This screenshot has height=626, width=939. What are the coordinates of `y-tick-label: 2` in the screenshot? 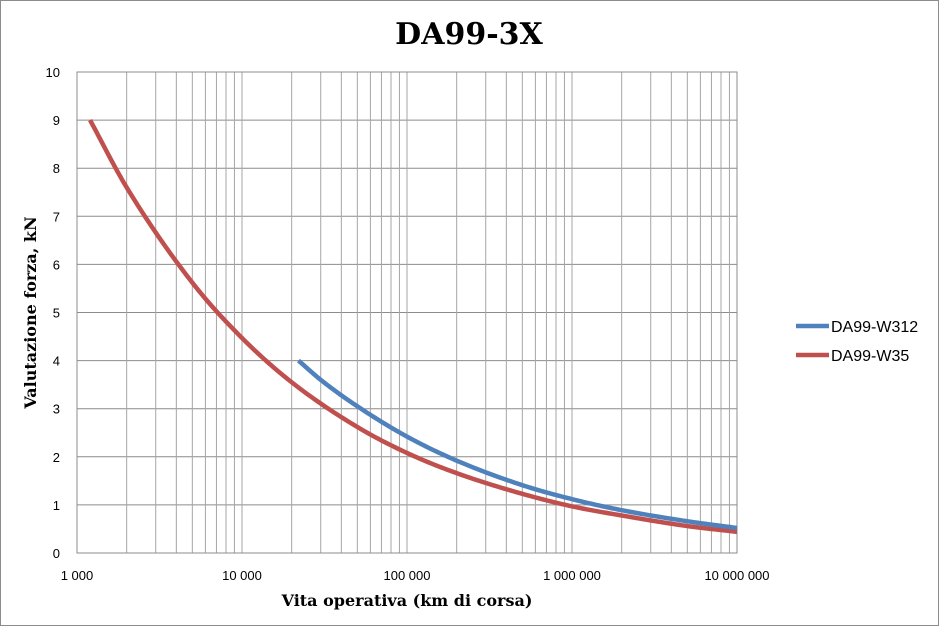 It's located at (56, 457).